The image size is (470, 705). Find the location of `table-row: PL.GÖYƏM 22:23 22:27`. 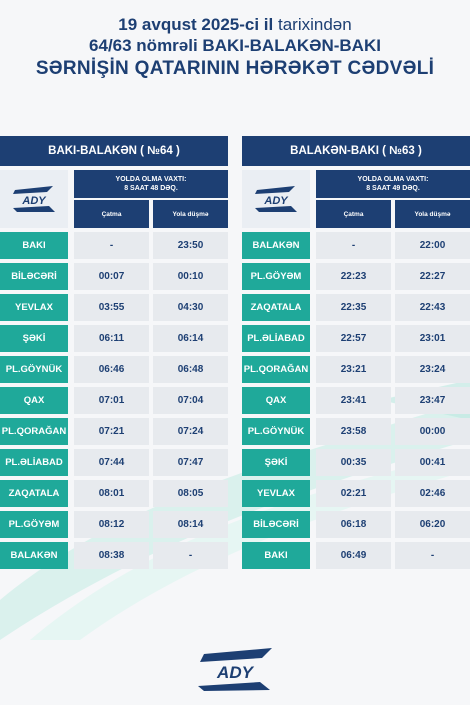

table-row: PL.GÖYƏM 22:23 22:27 is located at coordinates (356, 276).